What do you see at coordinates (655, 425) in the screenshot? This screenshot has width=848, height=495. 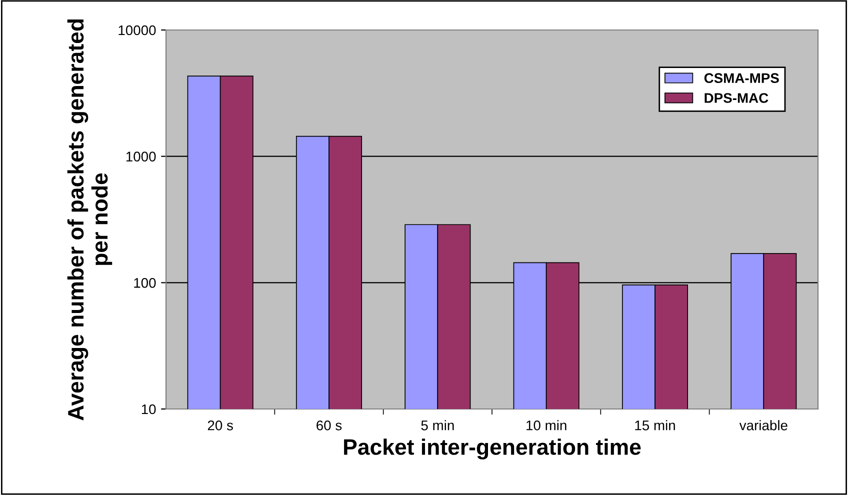 I see `x-tick-label: 15 min` at bounding box center [655, 425].